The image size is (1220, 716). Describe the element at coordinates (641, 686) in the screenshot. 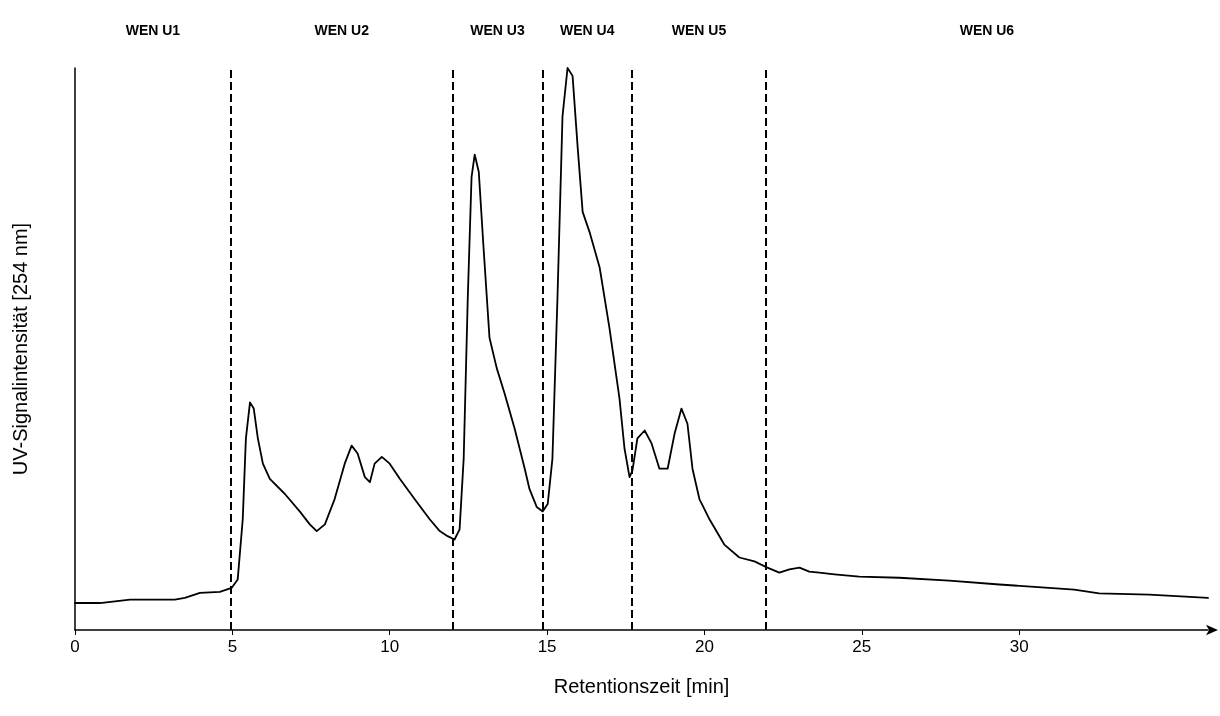

I see `x-axis-title: Retentionszeit [min]` at that location.